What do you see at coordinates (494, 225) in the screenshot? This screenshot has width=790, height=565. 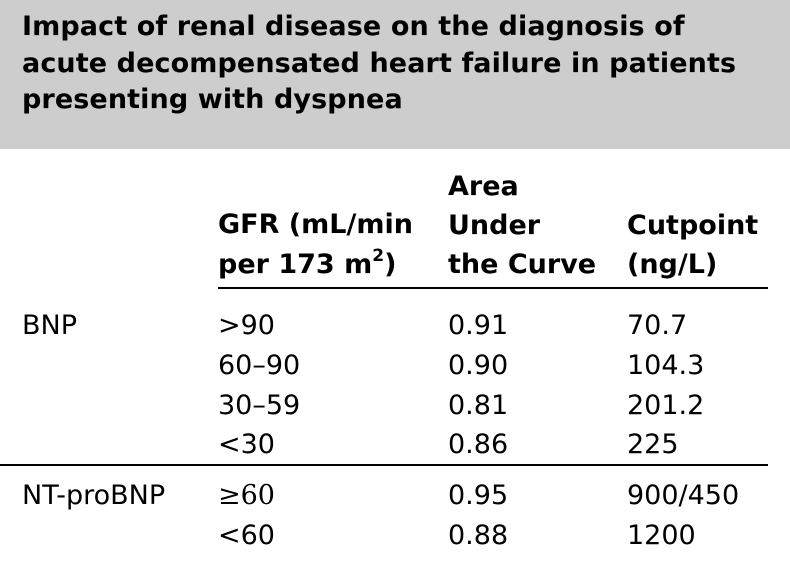 I see `header-auc-line2: Under` at bounding box center [494, 225].